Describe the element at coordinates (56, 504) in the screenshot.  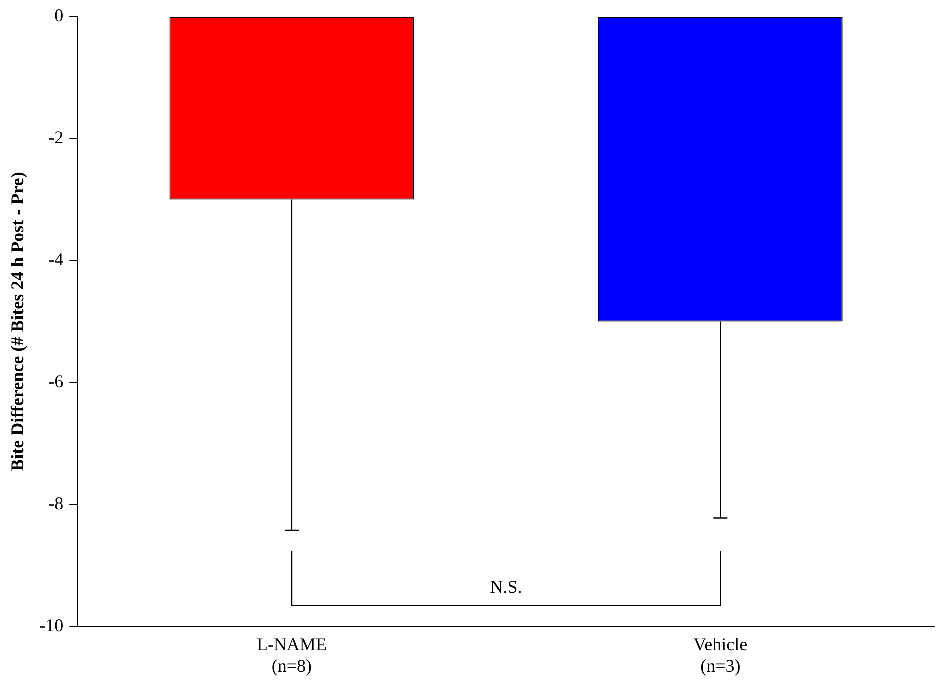
I see `y-tick-label: -8` at that location.